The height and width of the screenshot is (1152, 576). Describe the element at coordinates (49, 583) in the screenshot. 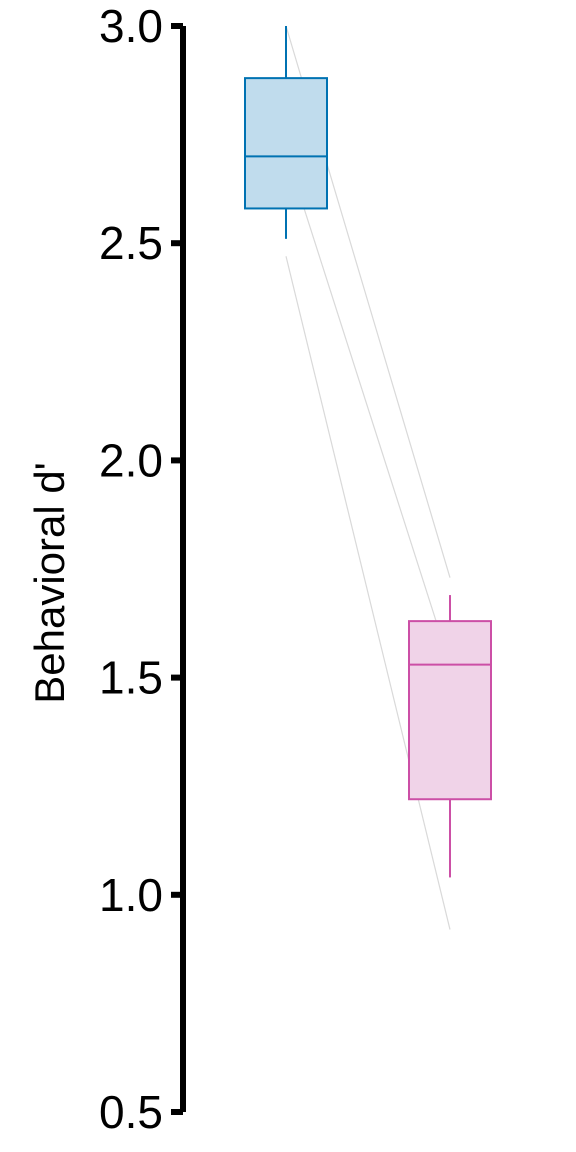

I see `y-axis-title: Behavioral d'` at that location.